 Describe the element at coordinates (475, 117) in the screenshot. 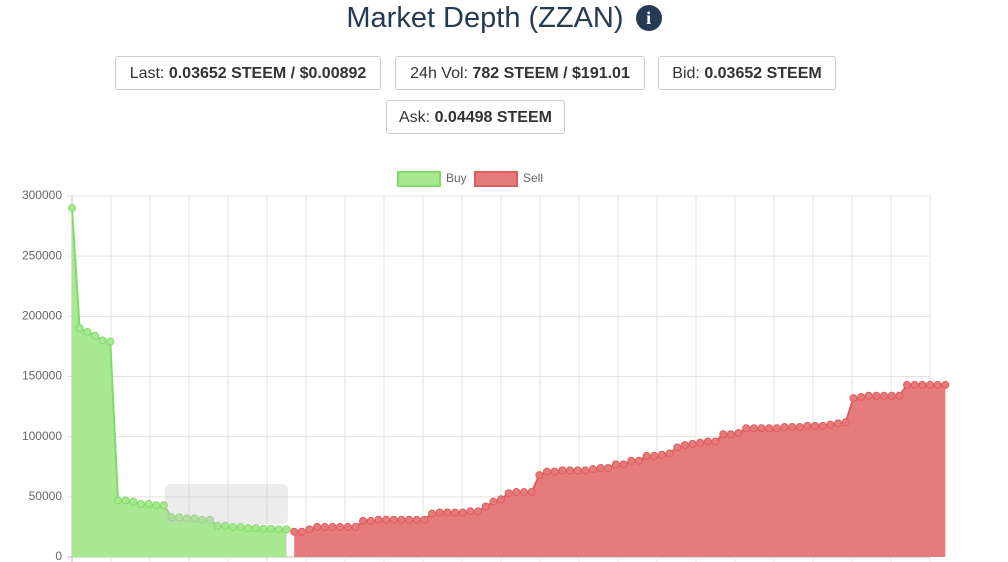

I see `stat-box: Ask: 0.04498 STEEM` at that location.